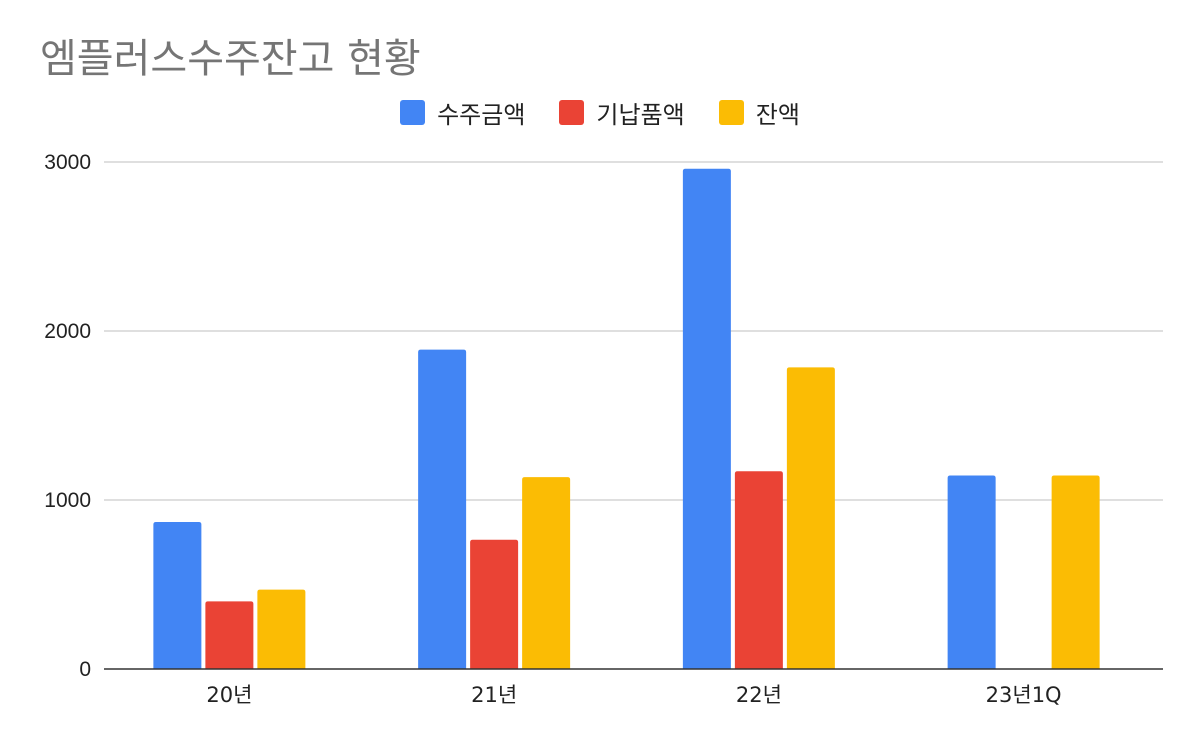 This screenshot has height=742, width=1200. What do you see at coordinates (413, 112) in the screenshot?
I see `legend-swatch-order-amount` at bounding box center [413, 112].